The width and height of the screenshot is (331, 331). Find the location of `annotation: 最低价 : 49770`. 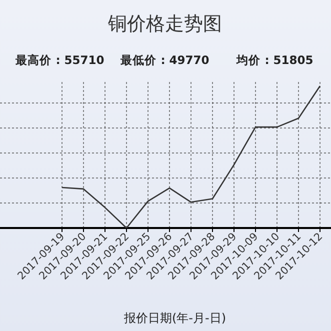

annotation: 最低价 : 49770 is located at coordinates (165, 60).